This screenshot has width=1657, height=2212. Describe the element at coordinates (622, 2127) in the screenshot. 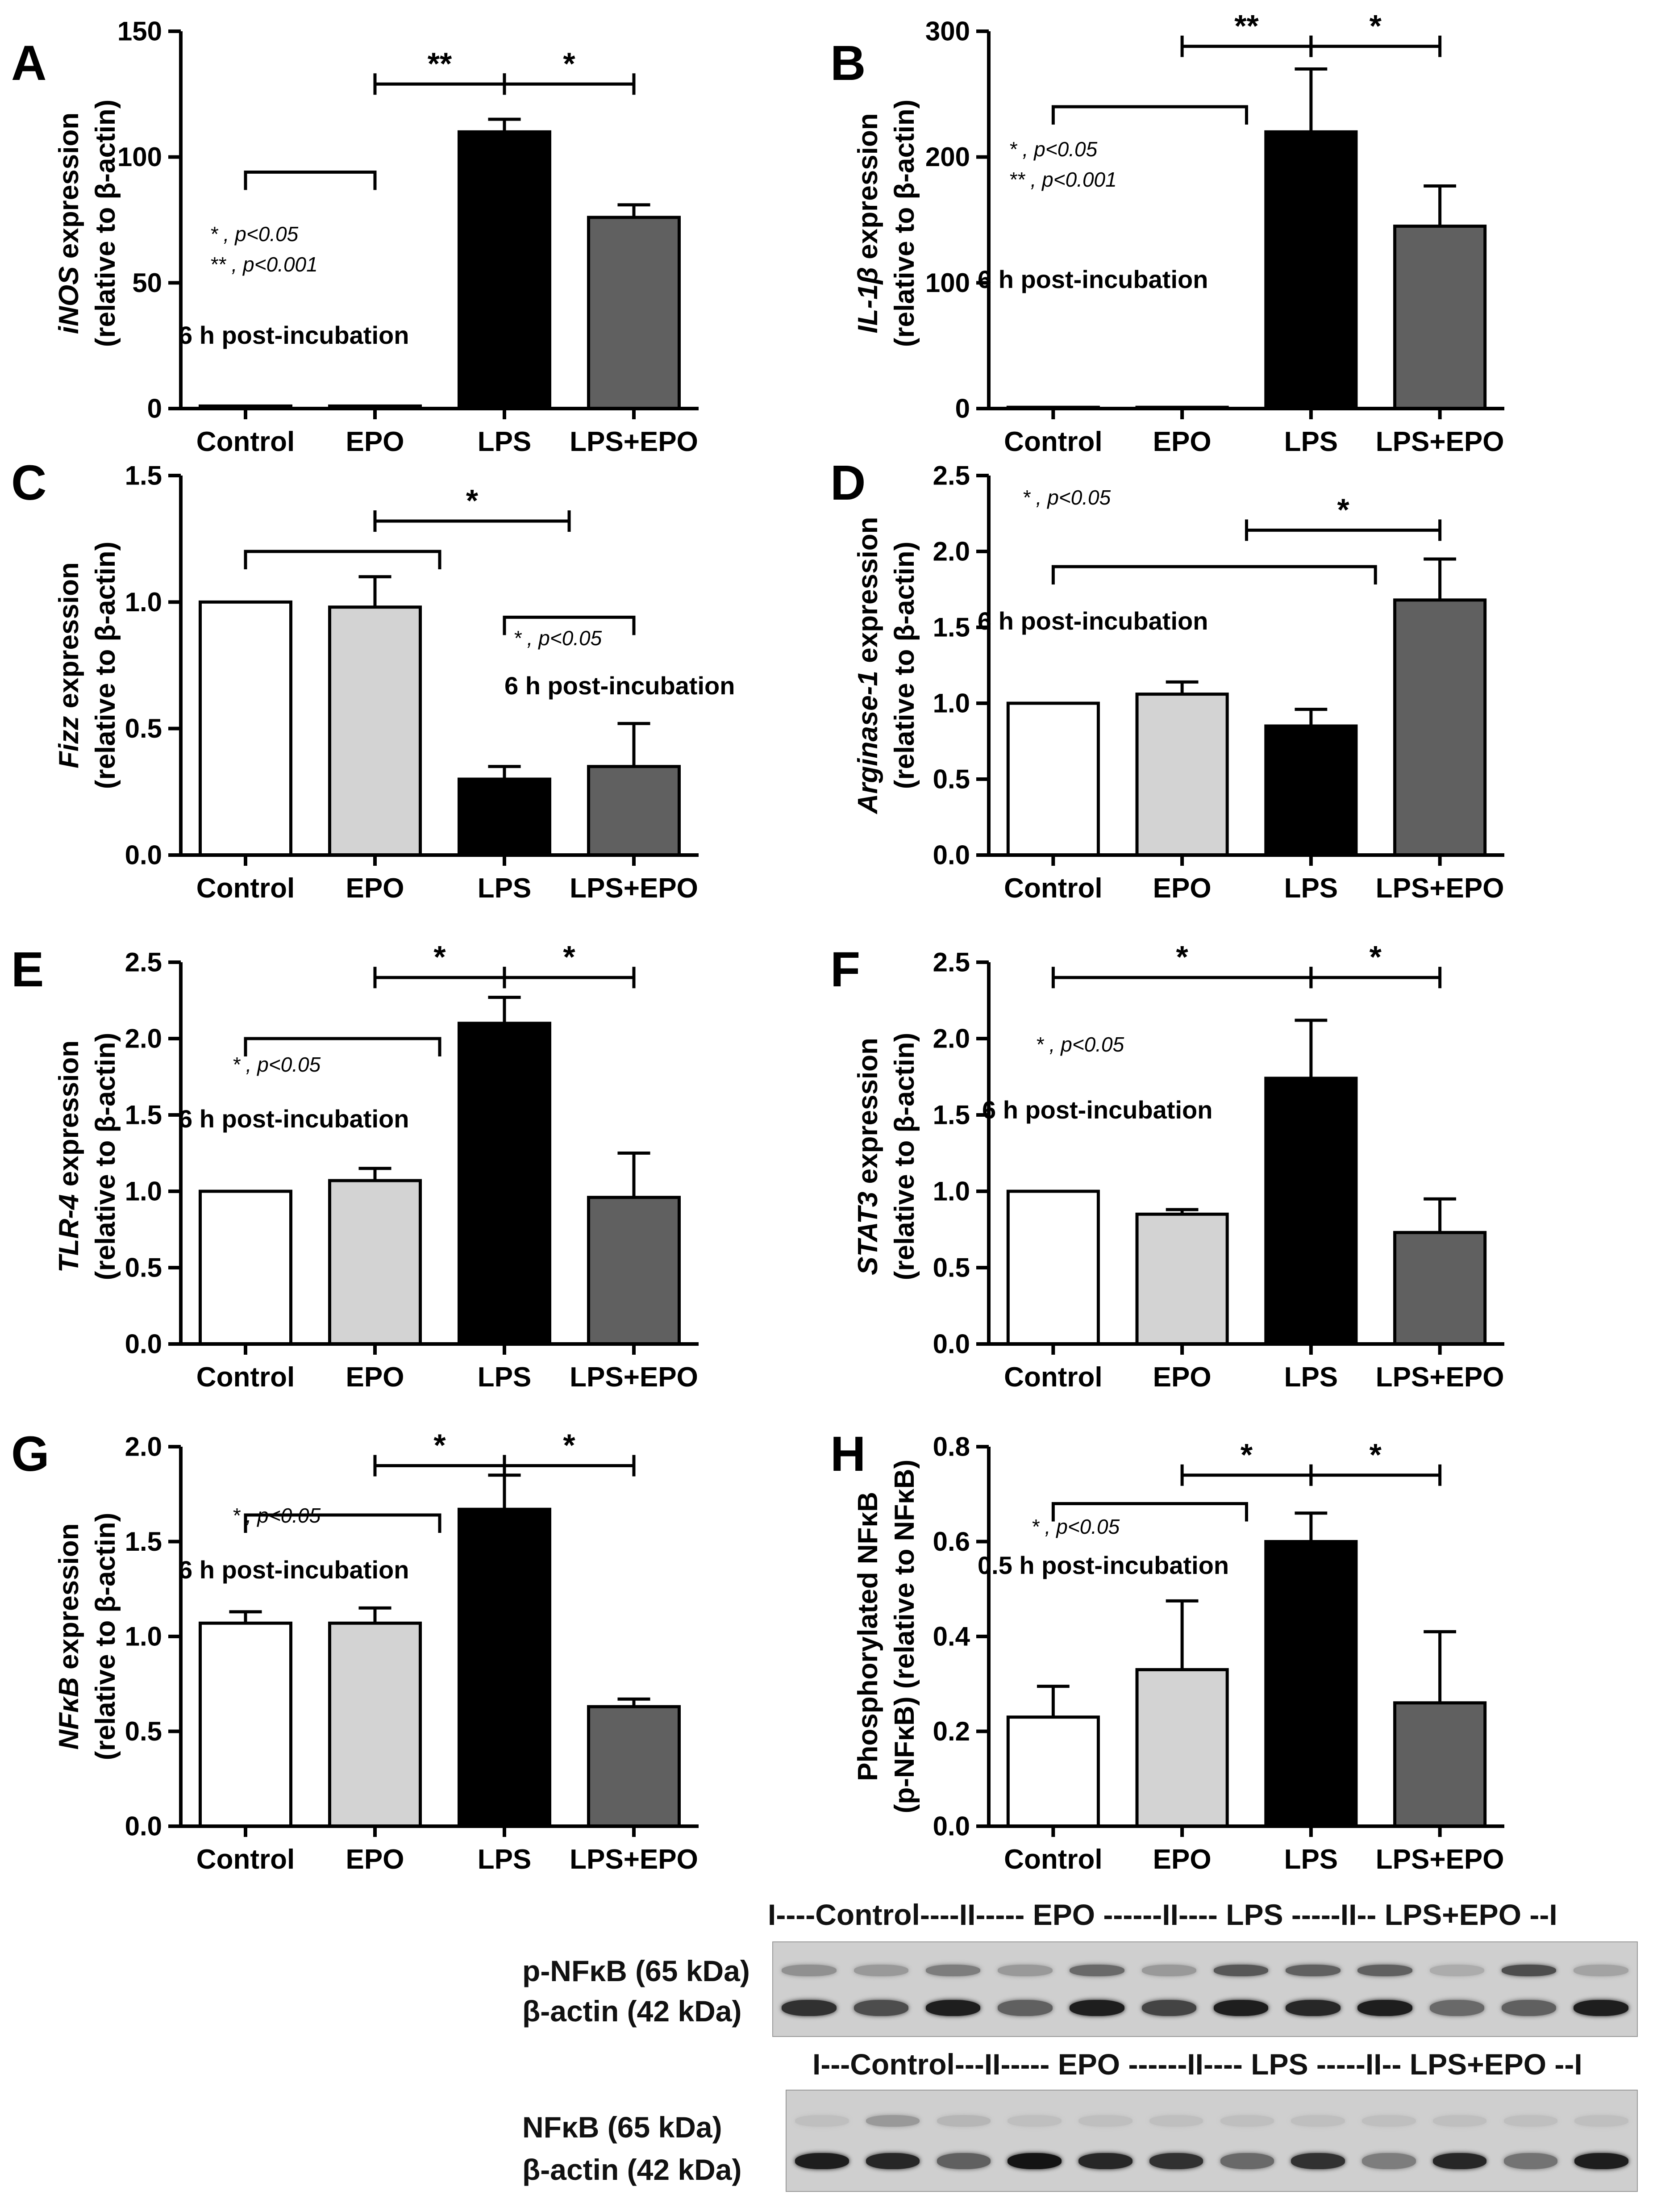

I see `blot-label-top: NFκB (65 kDa)` at that location.